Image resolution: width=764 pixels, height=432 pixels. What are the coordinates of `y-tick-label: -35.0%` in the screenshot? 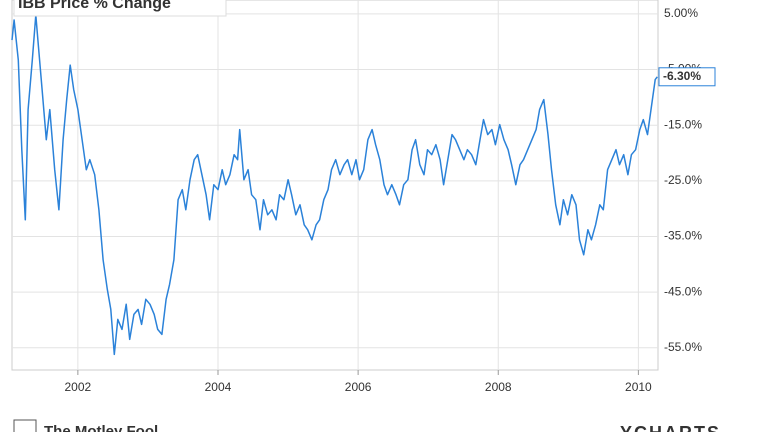 It's located at (683, 236).